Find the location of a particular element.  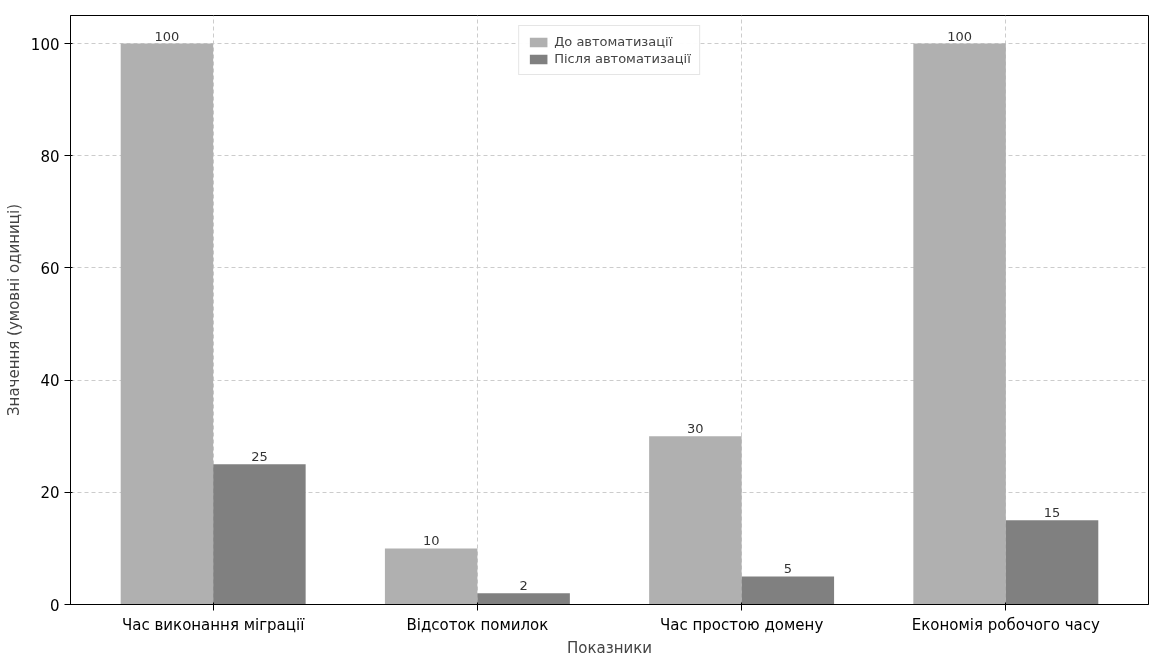

y-axis-title: Значення (умовні одиниці) is located at coordinates (13, 310).